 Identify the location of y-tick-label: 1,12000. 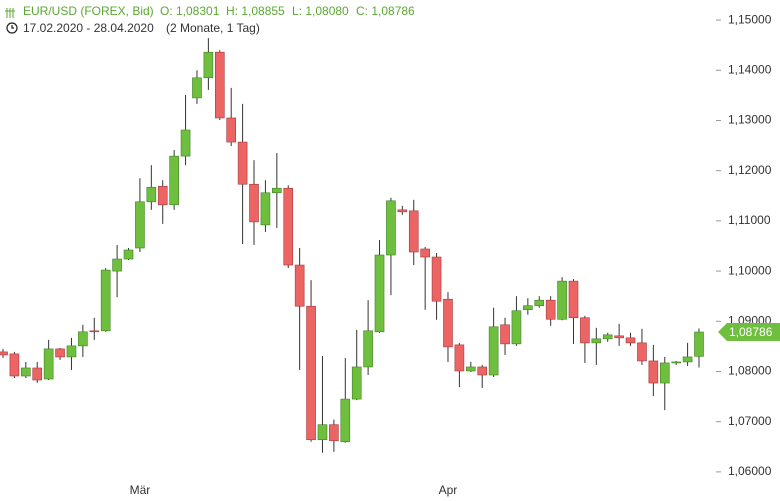
(750, 170).